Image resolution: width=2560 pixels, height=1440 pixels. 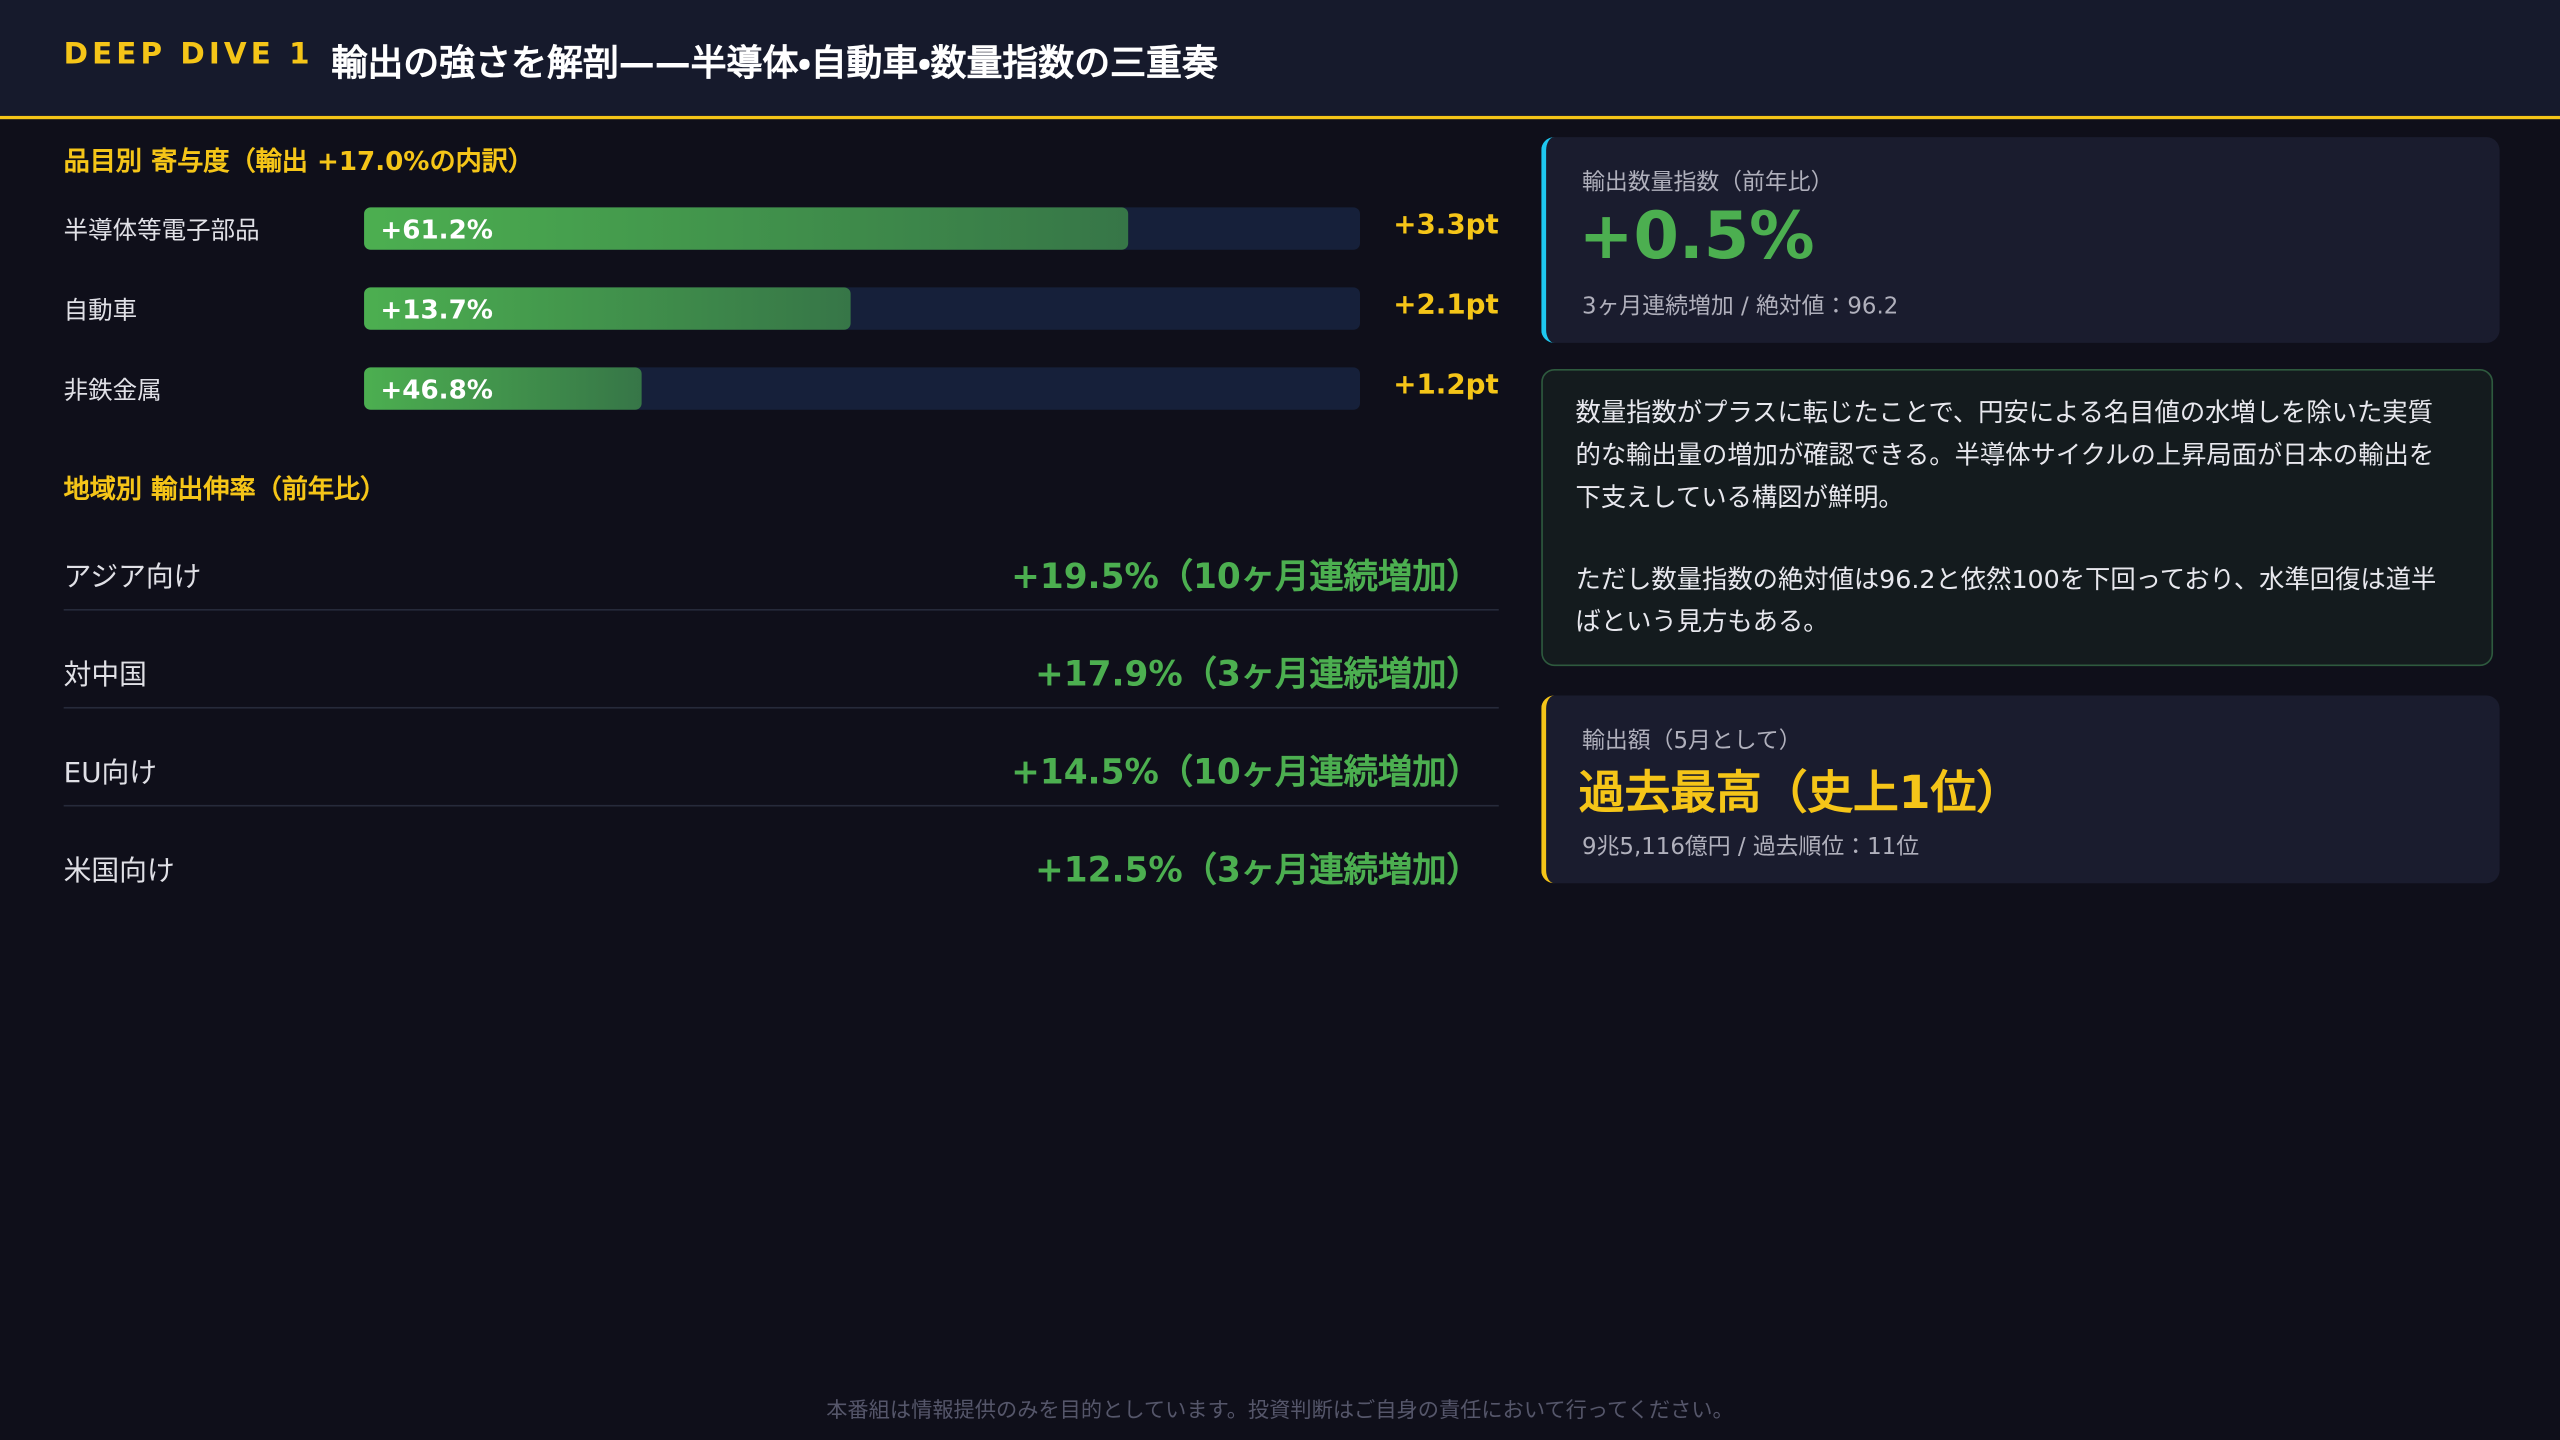 I want to click on region-value: +17.9%（3ヶ月連続増加）, so click(x=1257, y=674).